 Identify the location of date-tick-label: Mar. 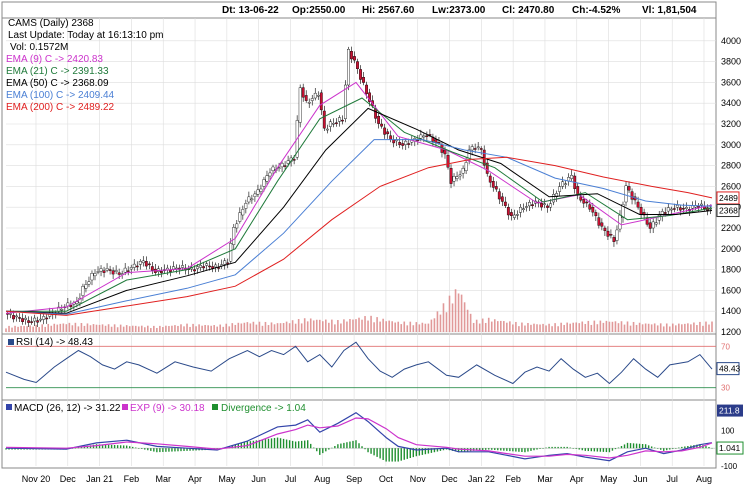
(163, 479).